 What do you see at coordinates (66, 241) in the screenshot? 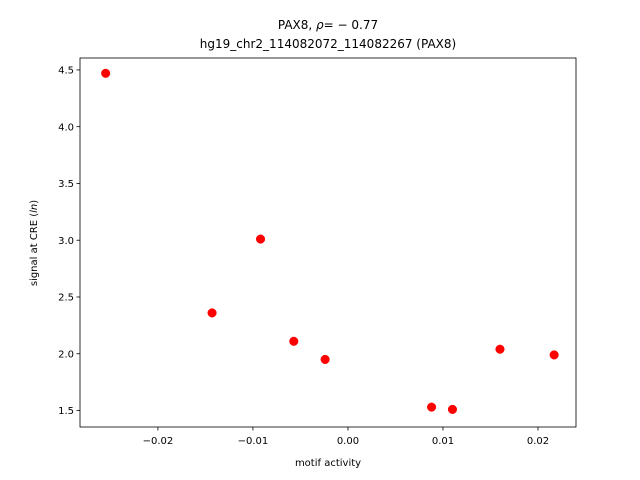
I see `y-tick-label: 3.0` at bounding box center [66, 241].